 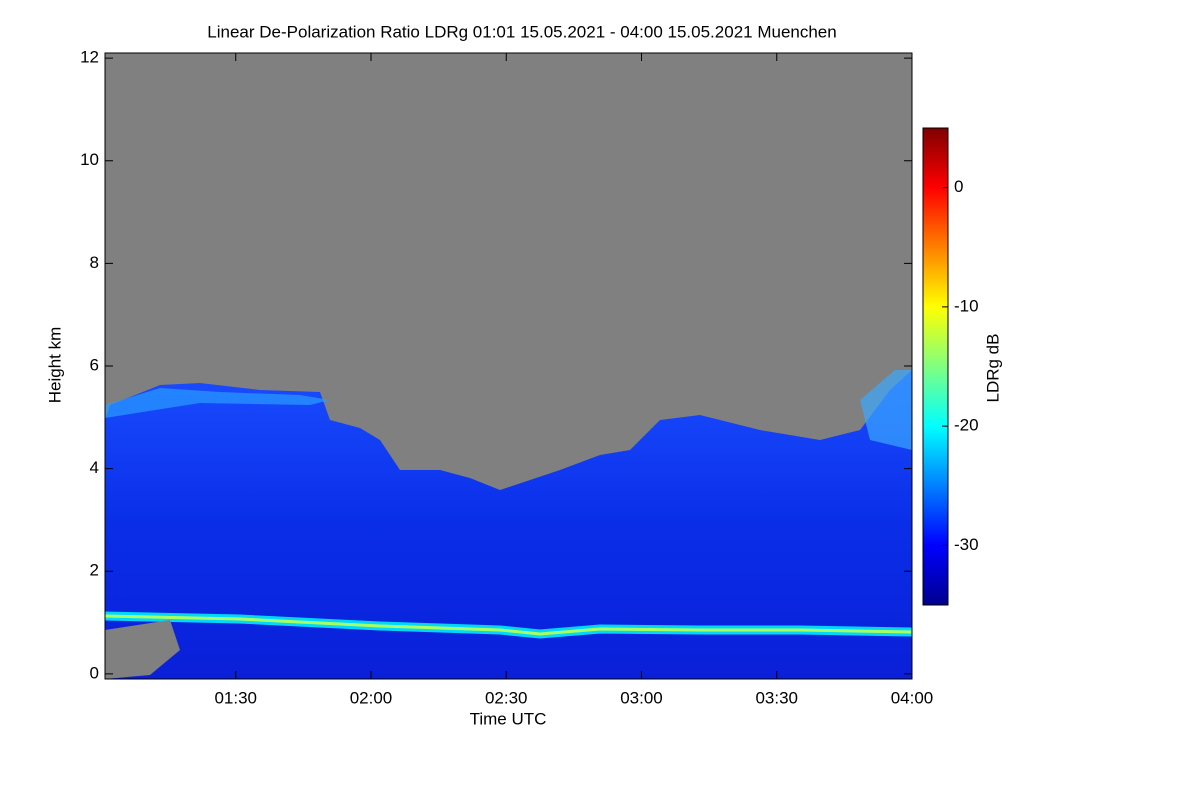 What do you see at coordinates (506, 697) in the screenshot?
I see `x-tick-label: 02:30` at bounding box center [506, 697].